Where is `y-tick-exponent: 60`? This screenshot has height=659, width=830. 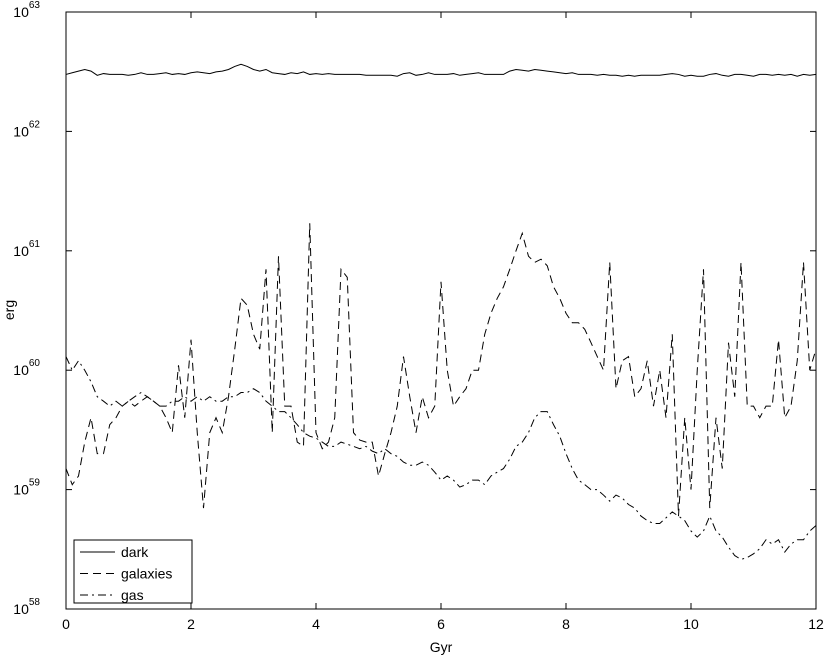
y-tick-exponent: 60 is located at coordinates (35, 363).